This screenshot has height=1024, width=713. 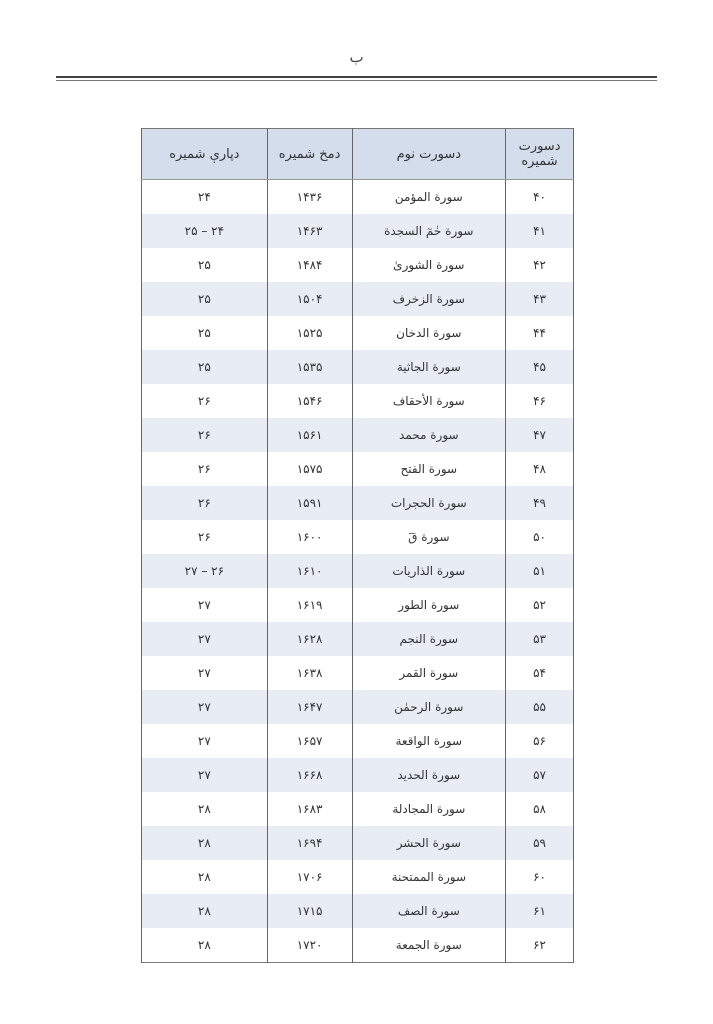 I want to click on page-number-cell: ۱۴۳۶, so click(x=309, y=196).